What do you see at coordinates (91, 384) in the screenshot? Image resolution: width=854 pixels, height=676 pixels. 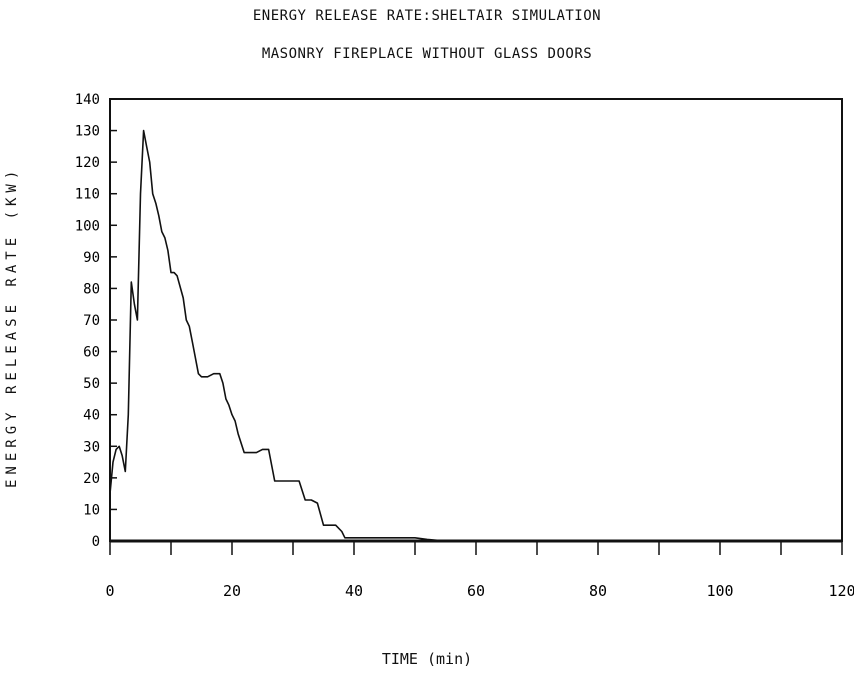 I see `y-tick-label: 50` at bounding box center [91, 384].